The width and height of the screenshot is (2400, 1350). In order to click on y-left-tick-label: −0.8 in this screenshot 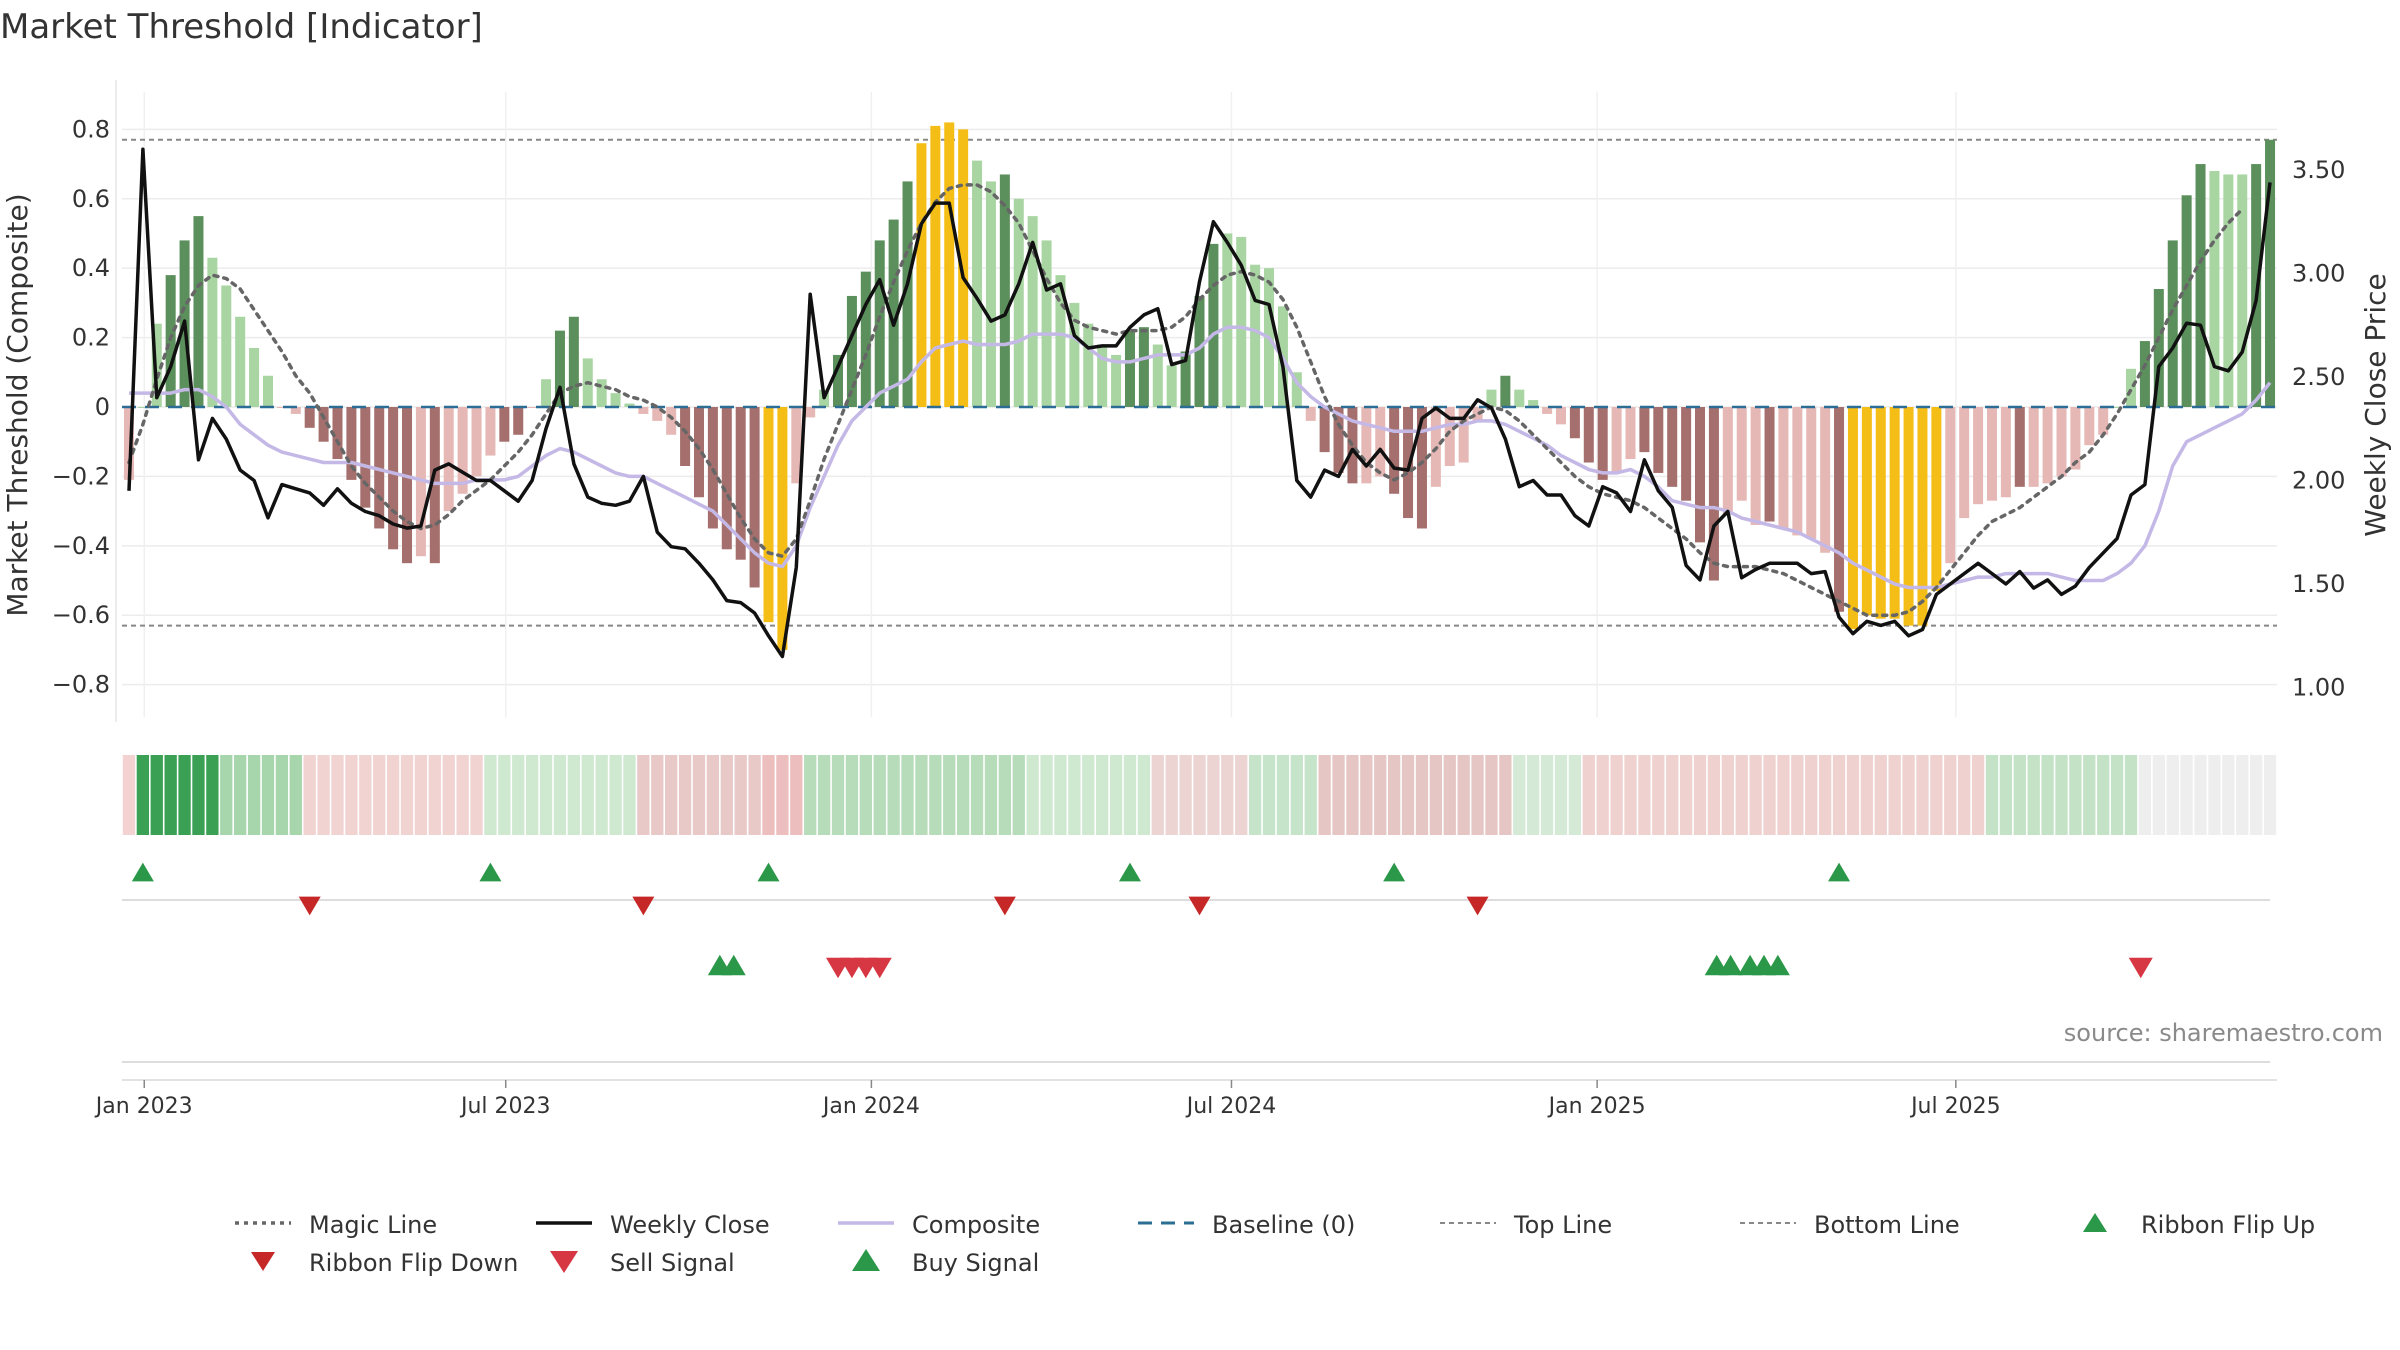, I will do `click(81, 685)`.